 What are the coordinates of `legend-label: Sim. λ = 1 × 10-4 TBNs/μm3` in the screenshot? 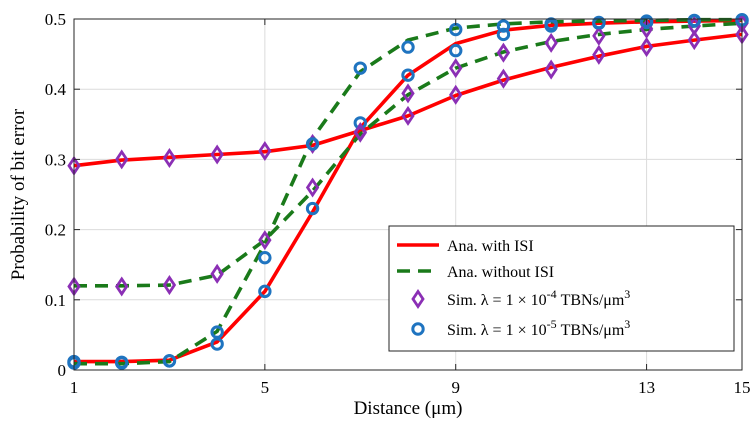 It's located at (538, 298).